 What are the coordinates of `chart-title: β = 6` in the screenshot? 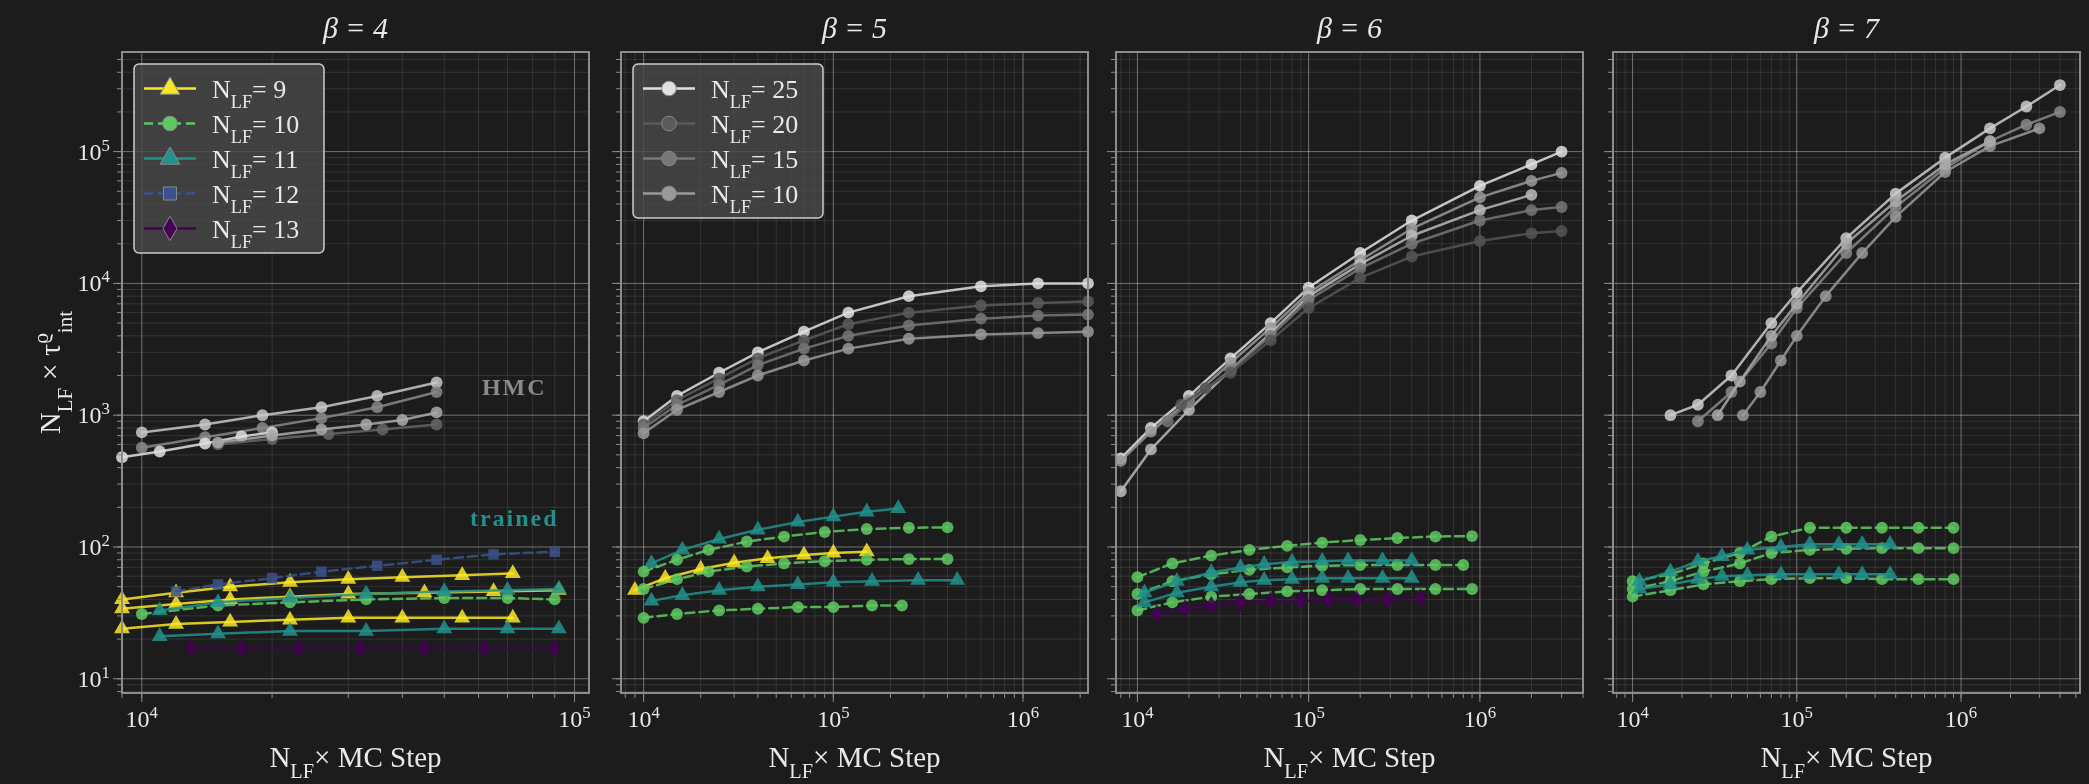 It's located at (1349, 27).